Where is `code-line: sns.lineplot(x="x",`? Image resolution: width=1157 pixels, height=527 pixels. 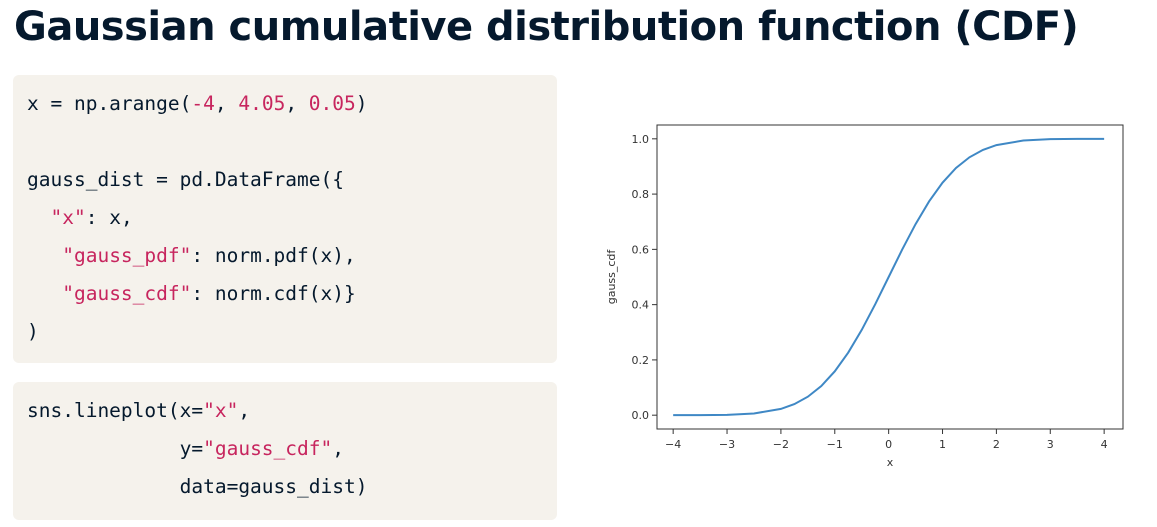 code-line: sns.lineplot(x="x", is located at coordinates (138, 411).